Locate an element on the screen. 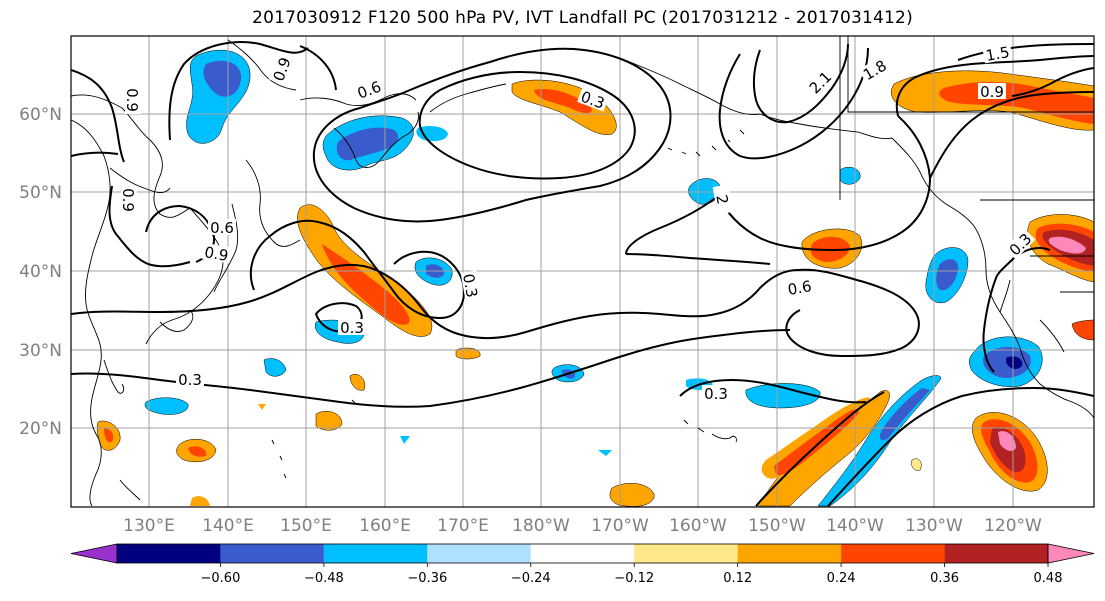  colorbar-tick-label: 0.48 is located at coordinates (1048, 578).